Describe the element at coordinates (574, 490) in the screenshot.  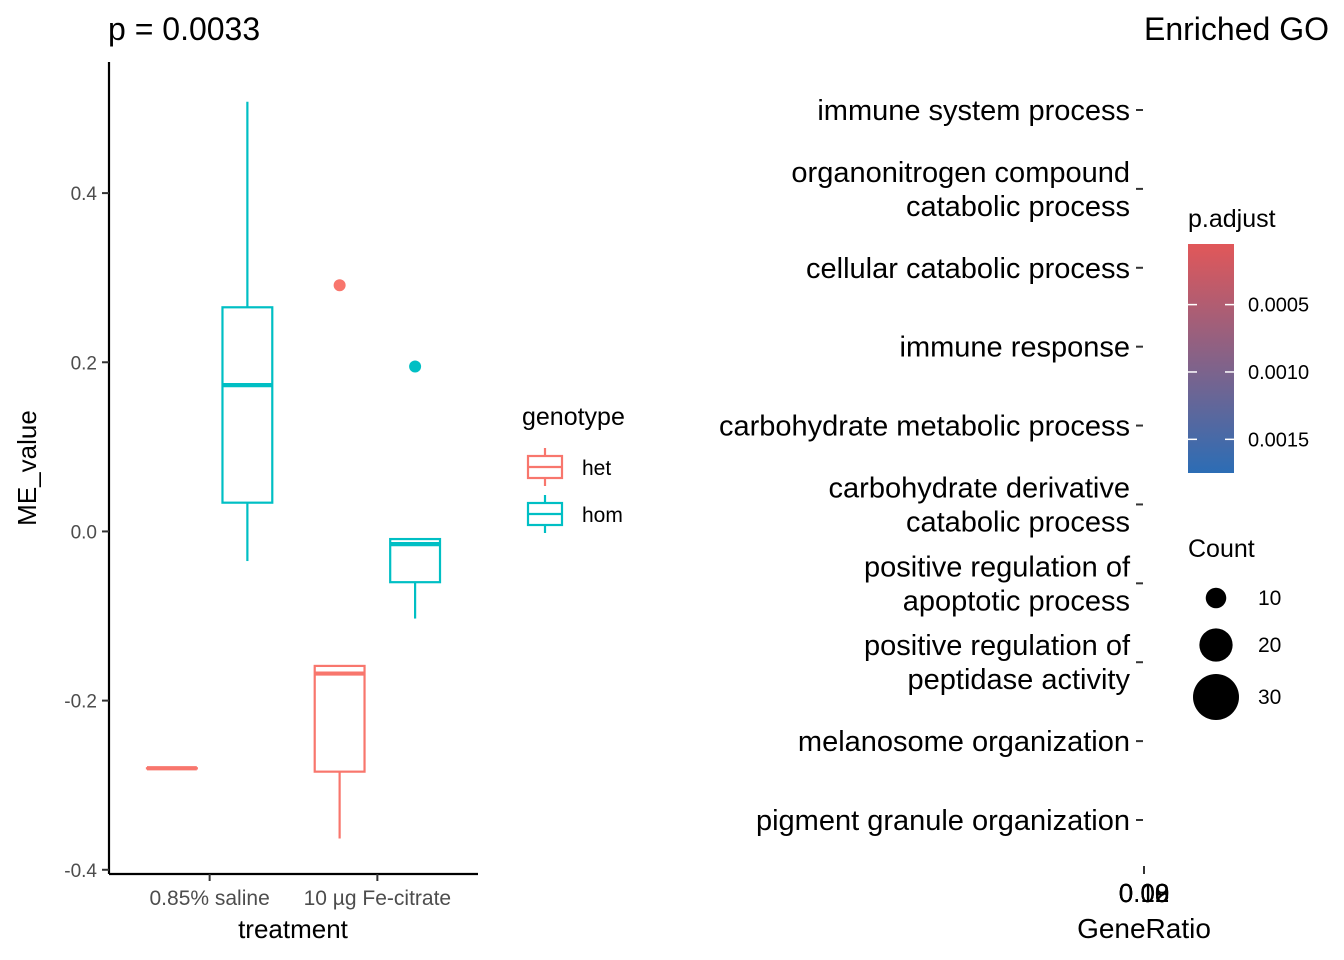
I see `genotype-legend-keys: het hom` at that location.